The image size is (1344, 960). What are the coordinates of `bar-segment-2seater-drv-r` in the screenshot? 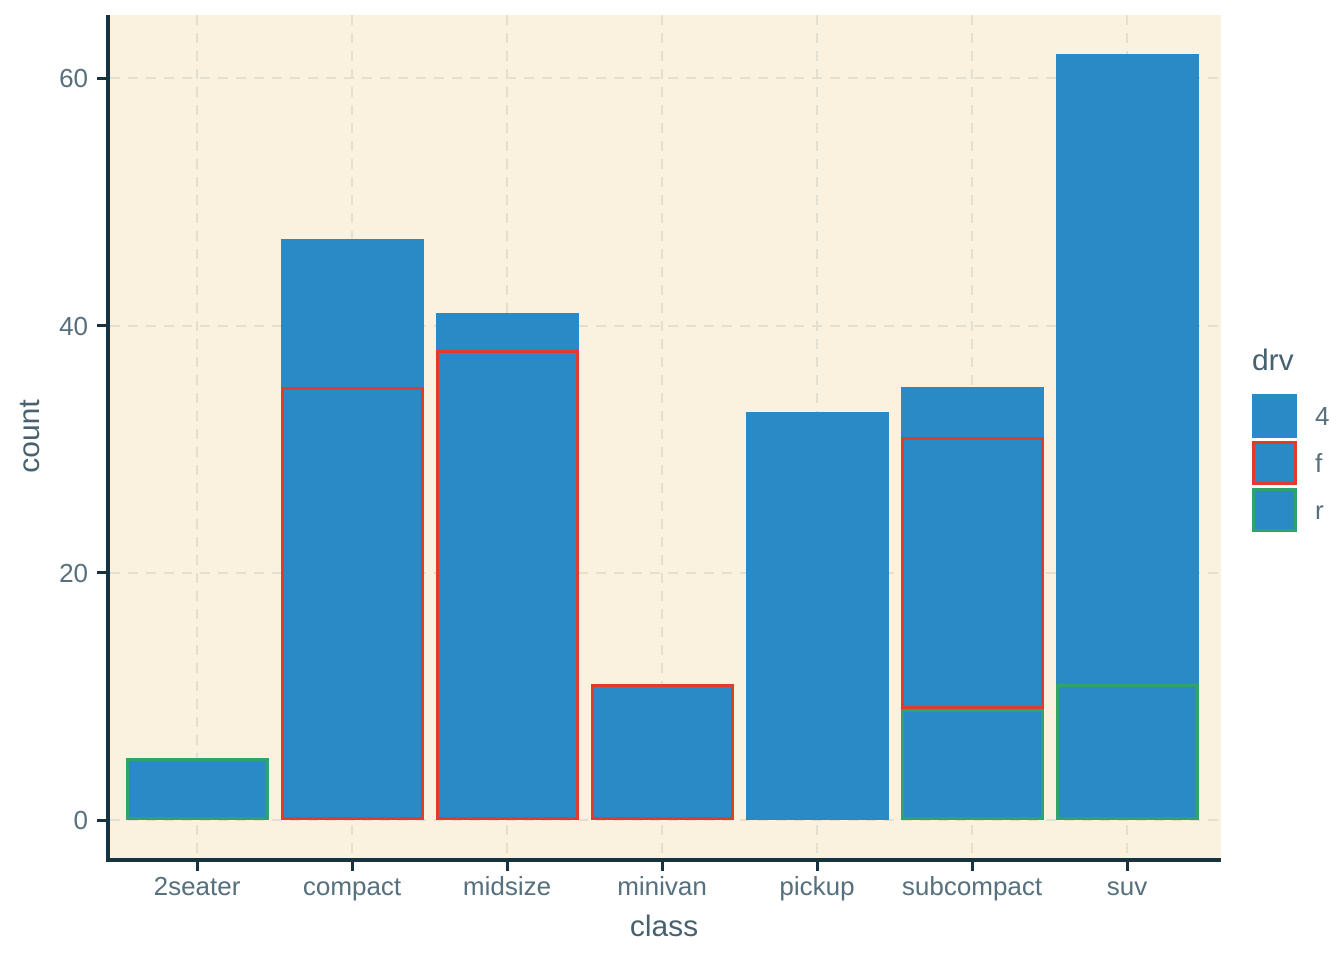 It's located at (197, 789).